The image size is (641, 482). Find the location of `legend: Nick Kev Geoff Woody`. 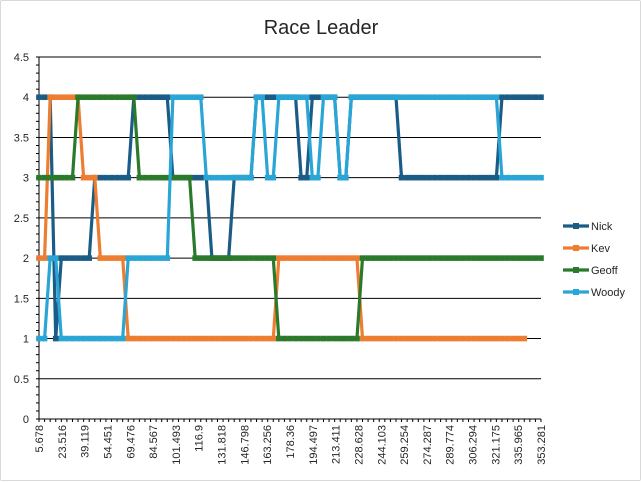

legend: Nick Kev Geoff Woody is located at coordinates (594, 260).